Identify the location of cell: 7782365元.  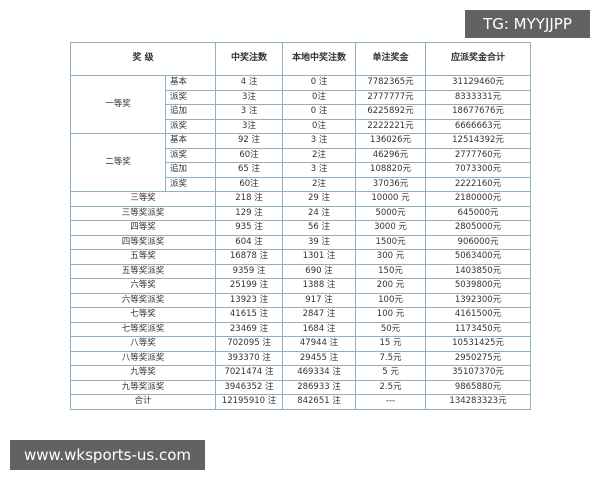
(391, 83).